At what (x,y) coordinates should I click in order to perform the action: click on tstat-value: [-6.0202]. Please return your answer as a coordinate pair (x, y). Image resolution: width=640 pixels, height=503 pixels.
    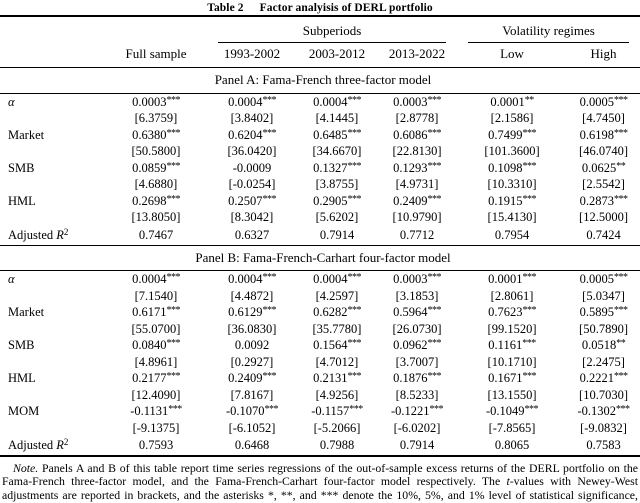
    Looking at the image, I should click on (417, 427).